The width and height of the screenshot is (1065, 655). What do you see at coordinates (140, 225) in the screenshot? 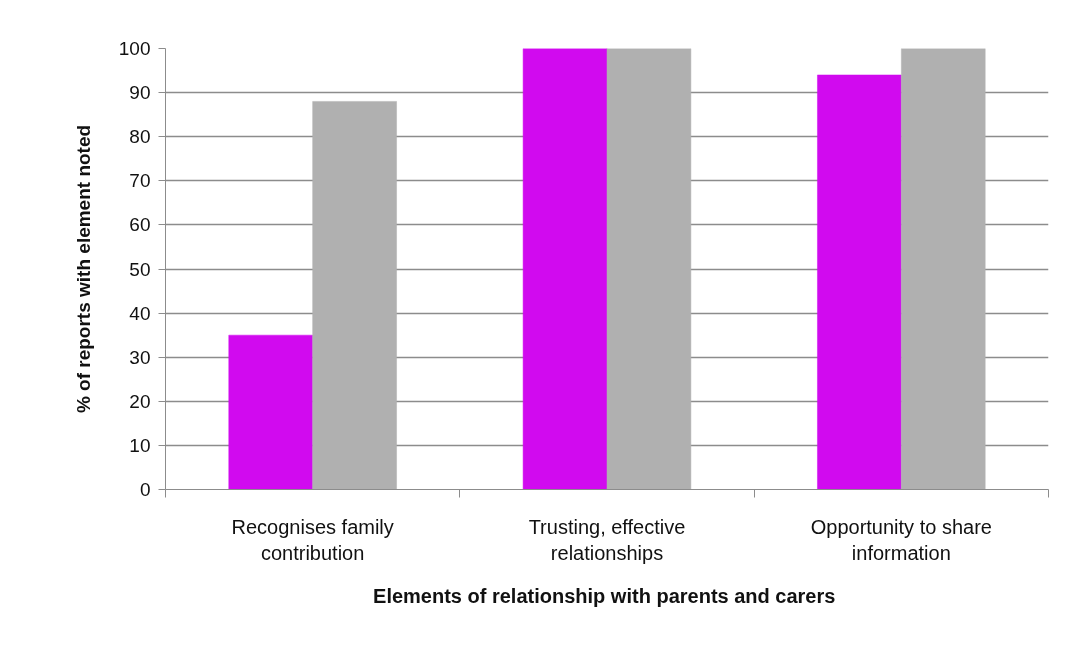
I see `y-tick-label: 60` at bounding box center [140, 225].